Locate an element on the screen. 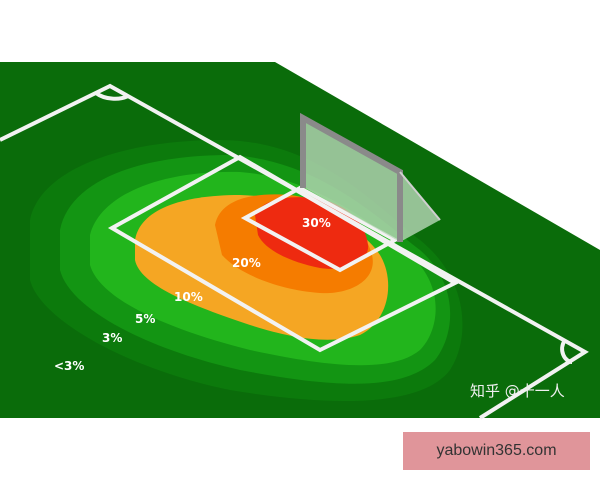  watermark: 知乎 @十一人 is located at coordinates (517, 391).